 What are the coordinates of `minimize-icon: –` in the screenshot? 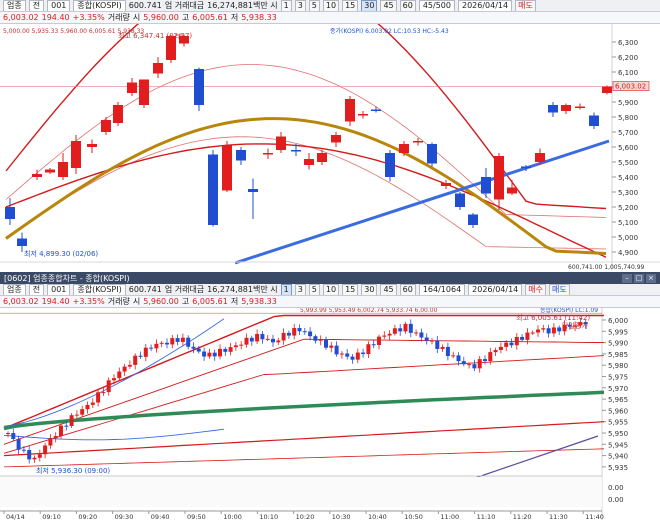 It's located at (627, 278).